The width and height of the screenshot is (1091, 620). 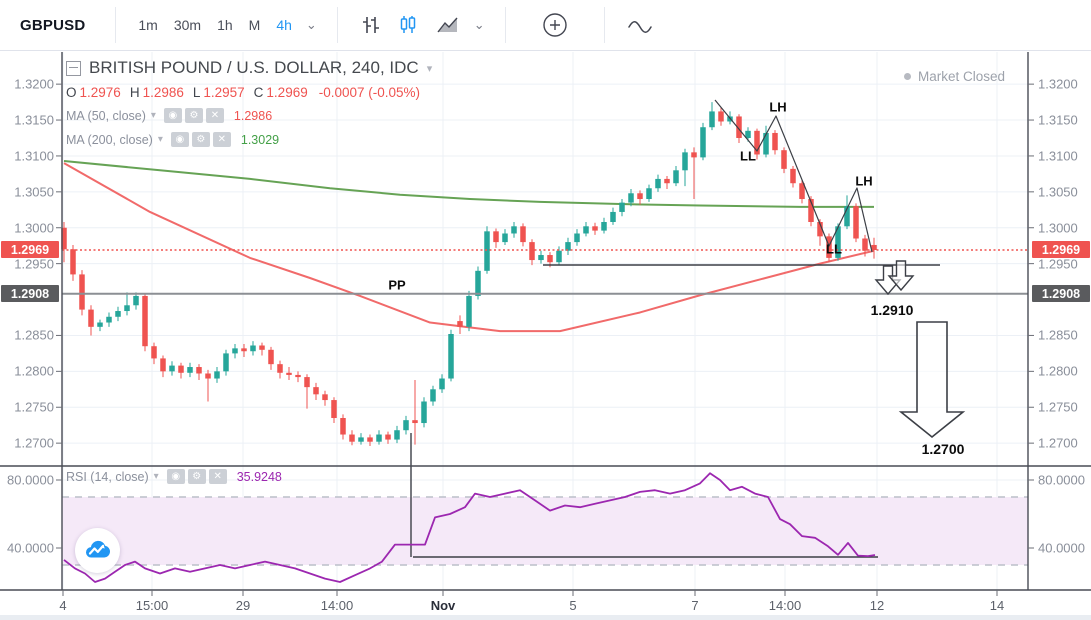 What do you see at coordinates (409, 25) in the screenshot?
I see `candles-chart-icon` at bounding box center [409, 25].